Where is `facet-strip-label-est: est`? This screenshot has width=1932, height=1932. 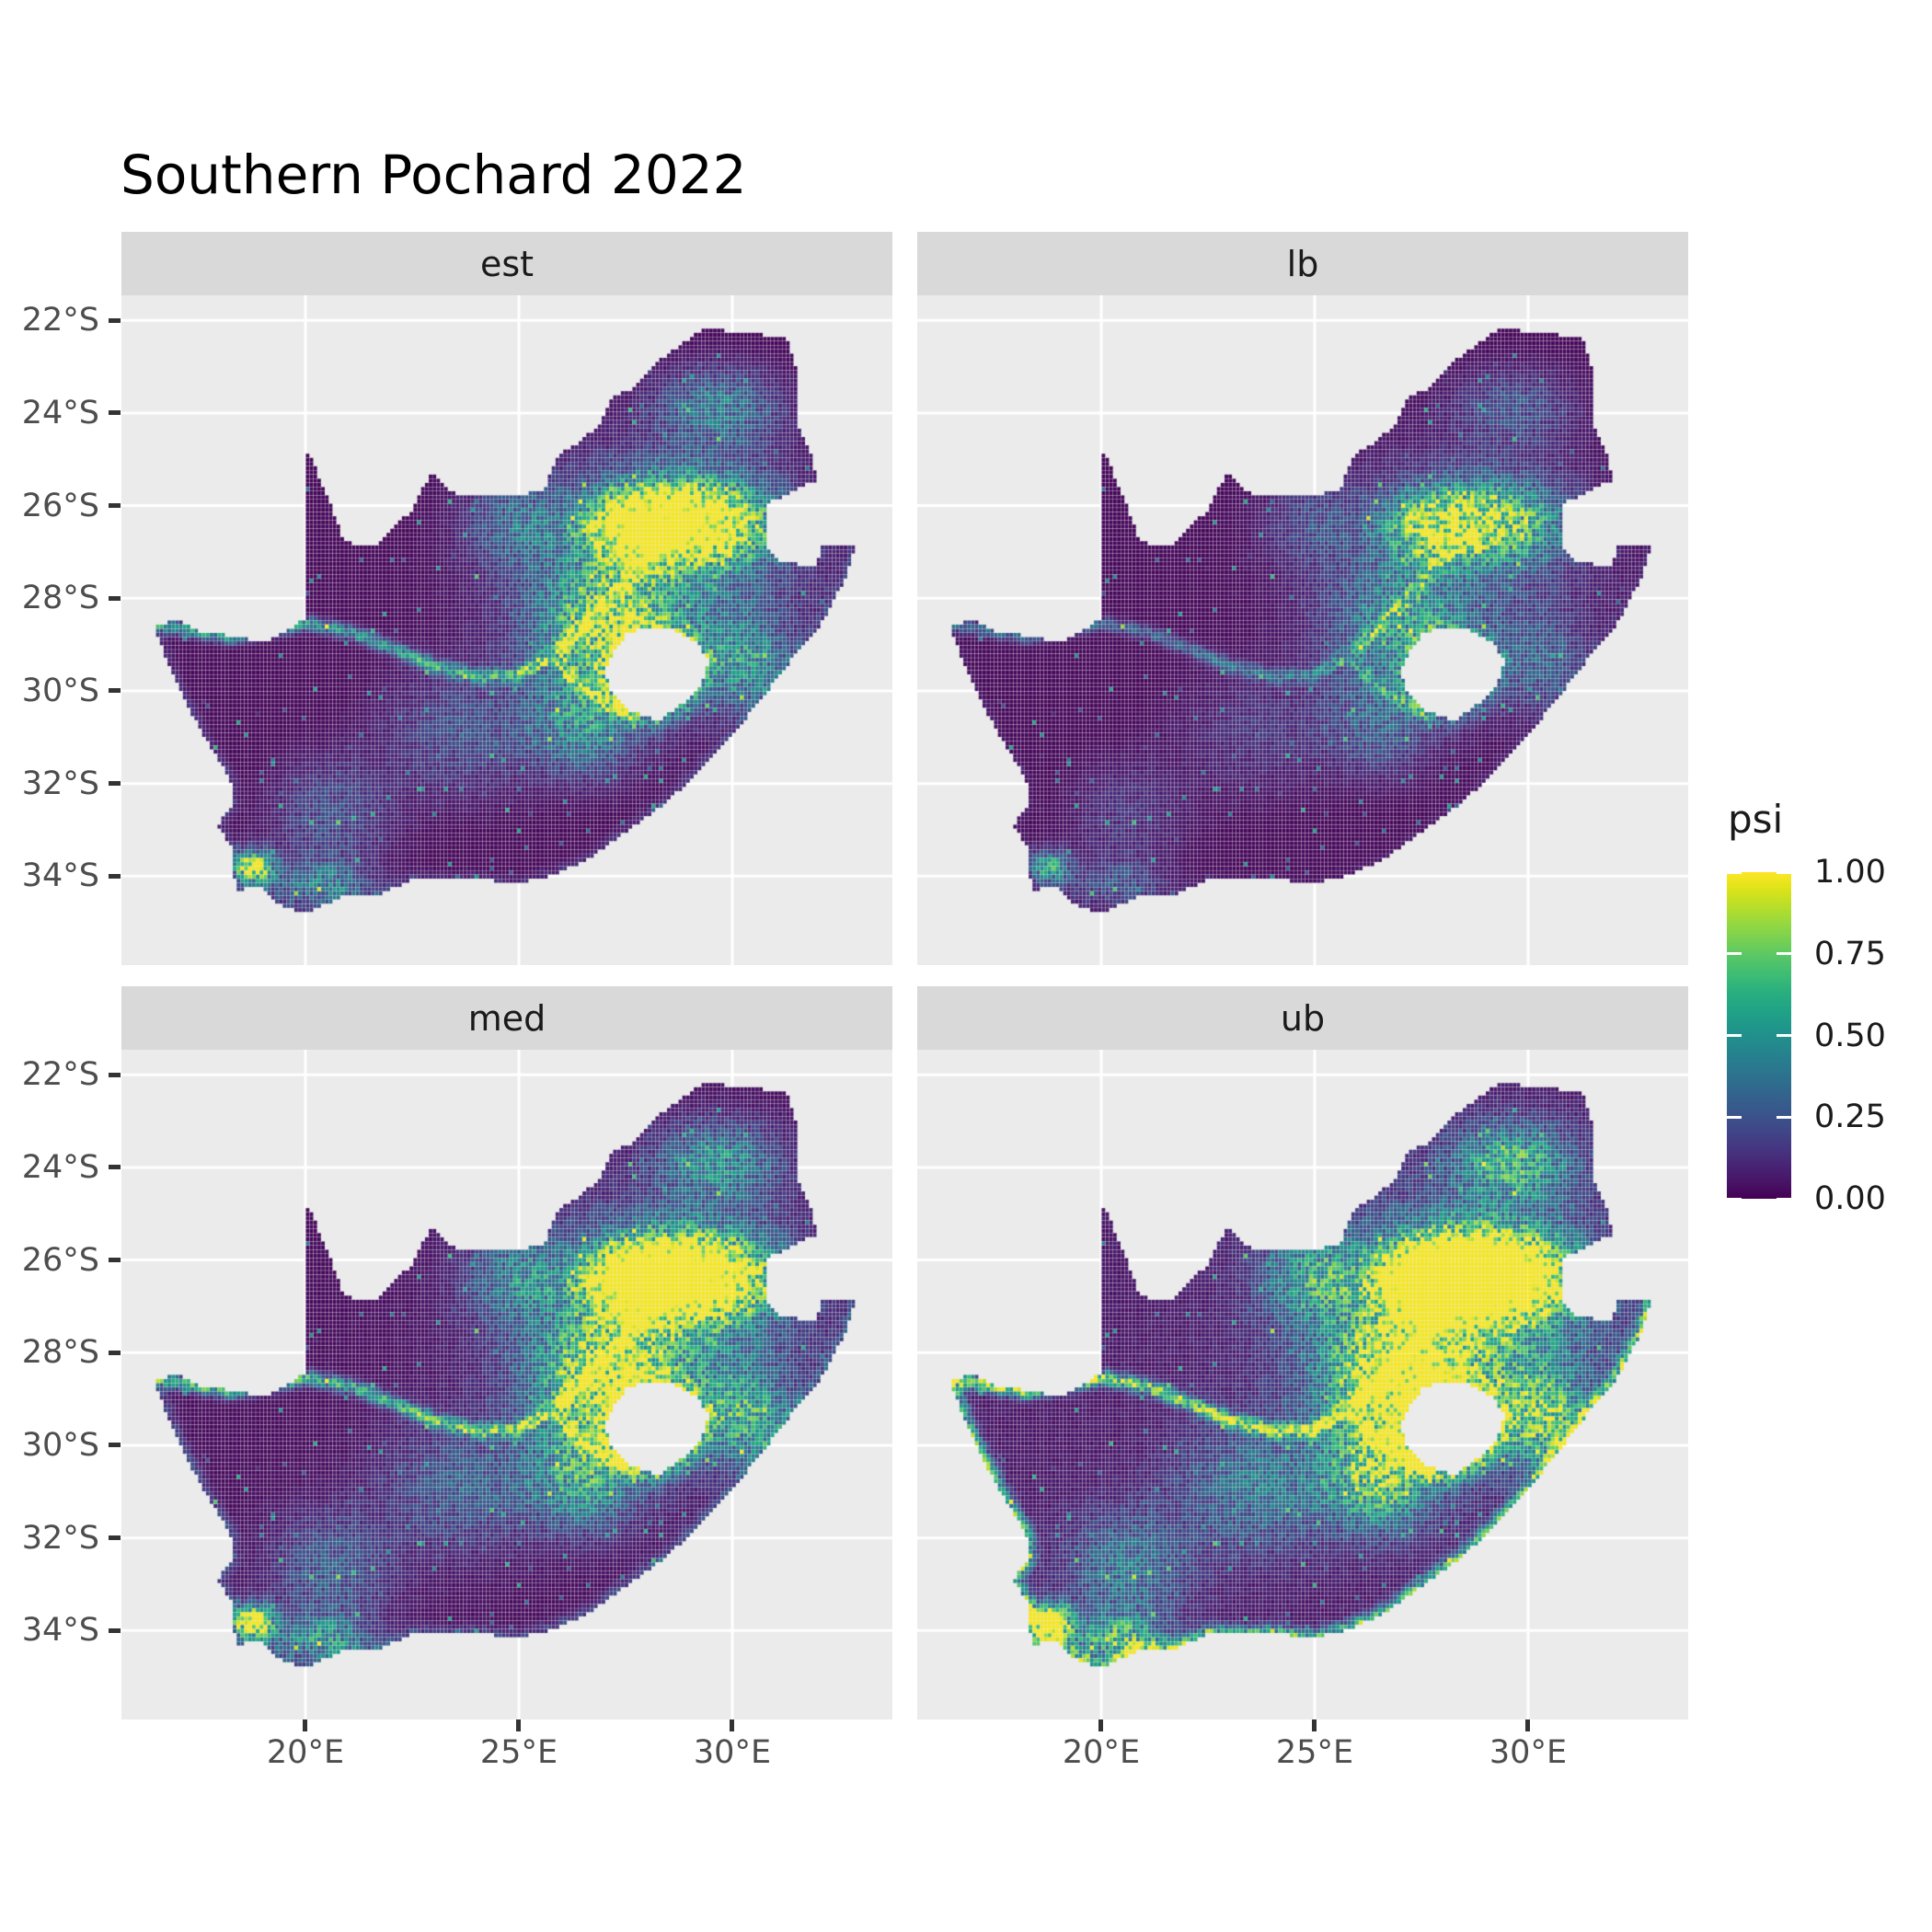 facet-strip-label-est: est is located at coordinates (507, 263).